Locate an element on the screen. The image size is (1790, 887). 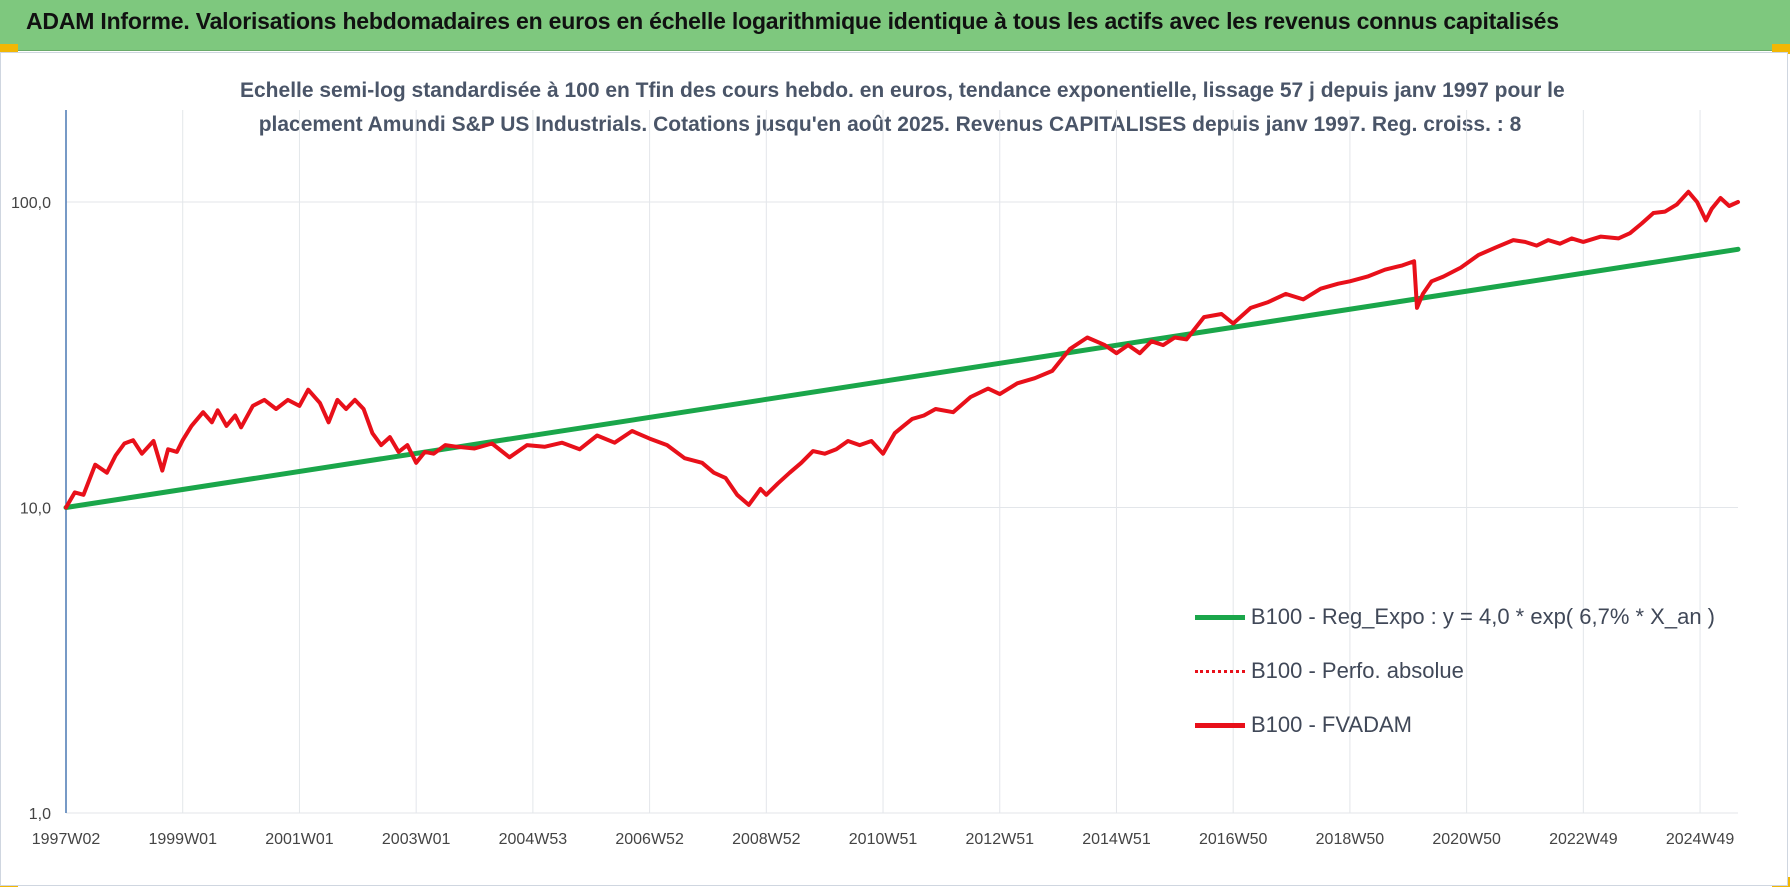
y-tick-label: 10,0 is located at coordinates (35, 508).